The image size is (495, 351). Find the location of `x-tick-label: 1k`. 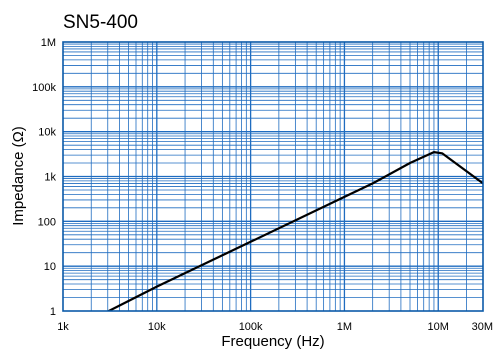

x-tick-label: 1k is located at coordinates (63, 327).